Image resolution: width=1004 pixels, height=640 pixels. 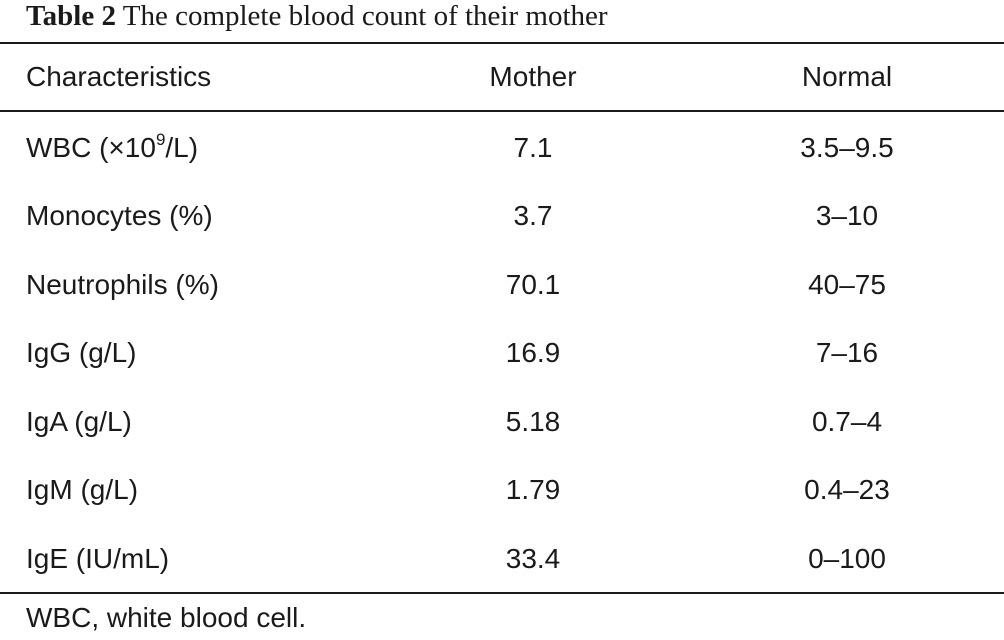 What do you see at coordinates (502, 559) in the screenshot?
I see `table-row: IgE (IU/mL) 33.4 0–100` at bounding box center [502, 559].